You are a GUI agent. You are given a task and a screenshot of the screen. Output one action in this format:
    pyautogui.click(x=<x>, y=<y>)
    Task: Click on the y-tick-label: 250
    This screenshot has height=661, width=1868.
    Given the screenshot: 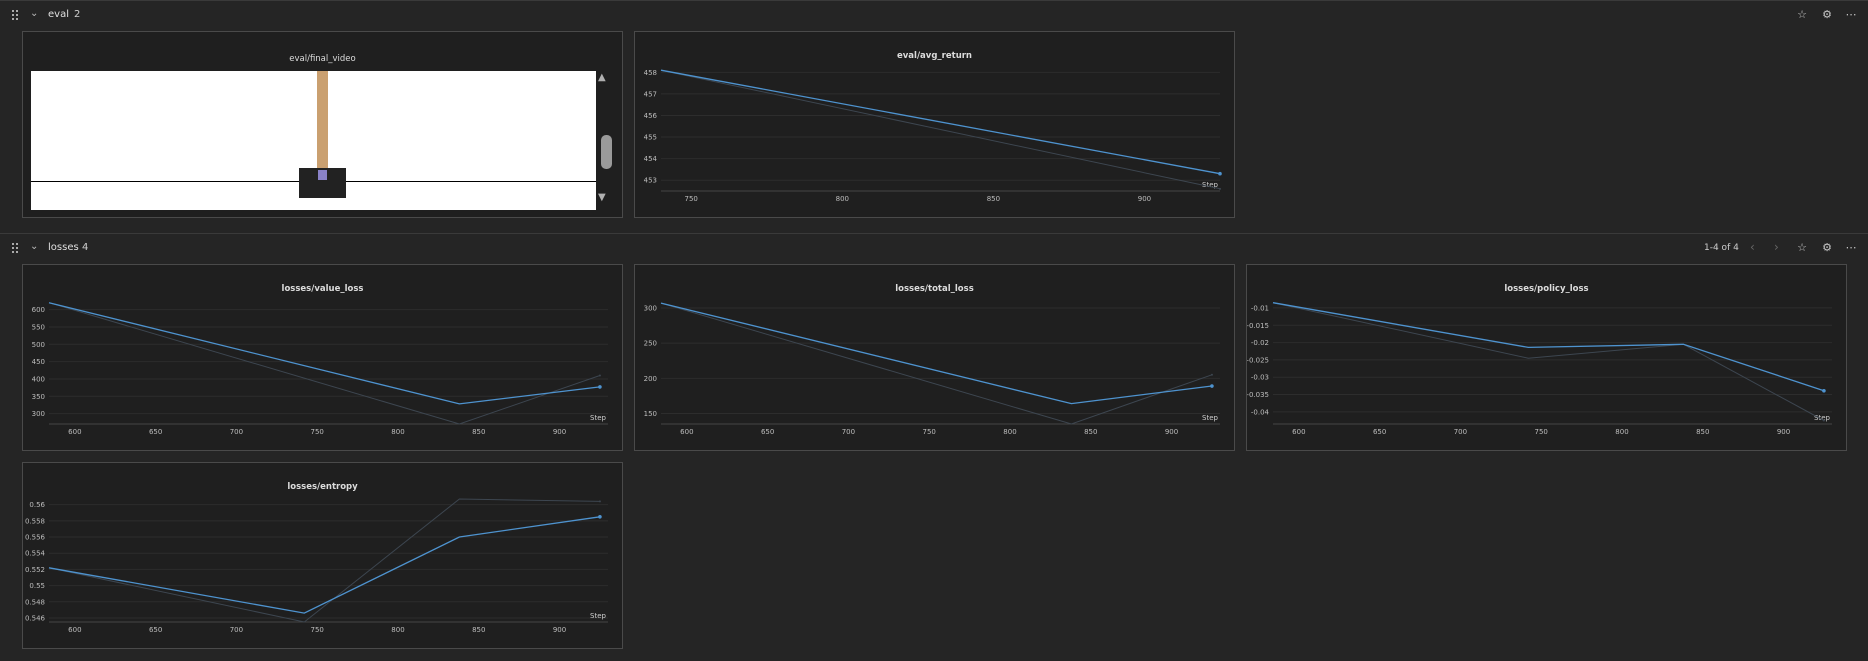 What is the action you would take?
    pyautogui.click(x=650, y=344)
    